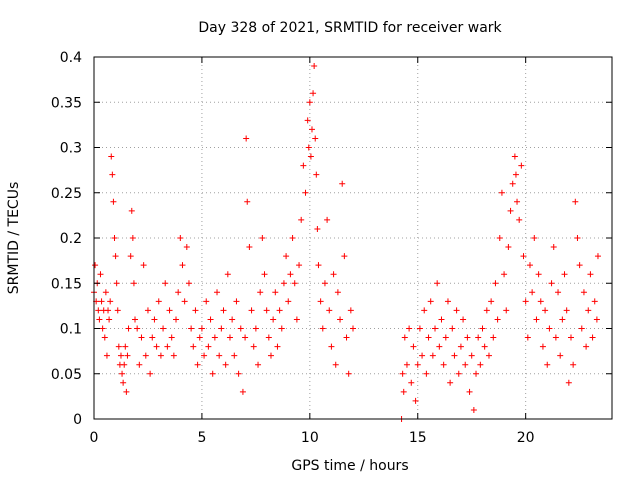 The height and width of the screenshot is (480, 640). Describe the element at coordinates (526, 438) in the screenshot. I see `x-tick-label-4: 20` at that location.